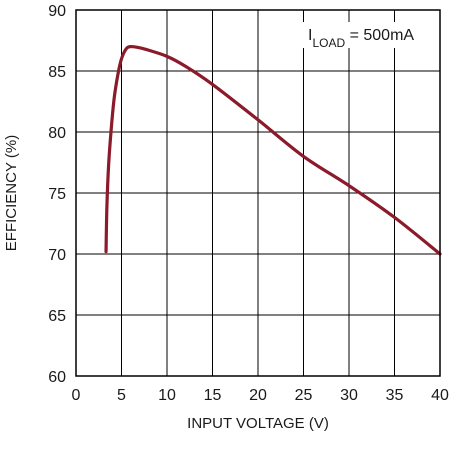 The image size is (450, 450). Describe the element at coordinates (328, 43) in the screenshot. I see `annotation-subscript: LOAD` at that location.